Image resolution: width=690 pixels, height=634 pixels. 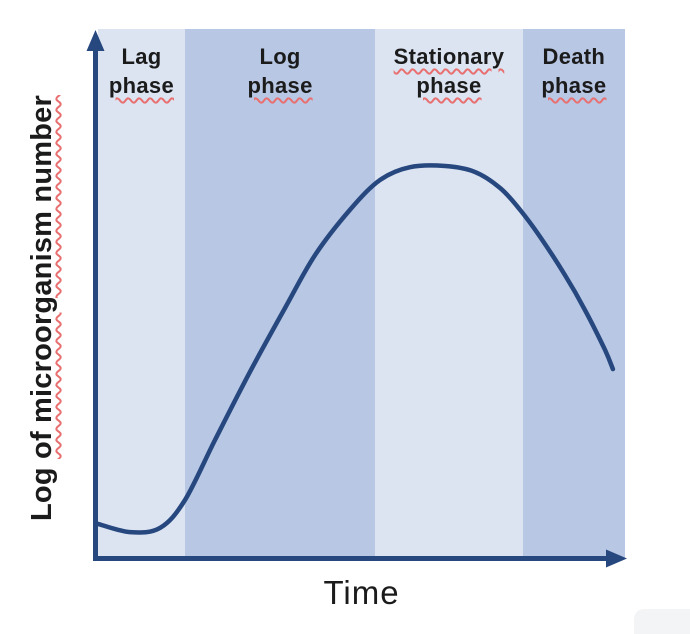 What do you see at coordinates (361, 592) in the screenshot?
I see `x-axis-label: Time` at bounding box center [361, 592].